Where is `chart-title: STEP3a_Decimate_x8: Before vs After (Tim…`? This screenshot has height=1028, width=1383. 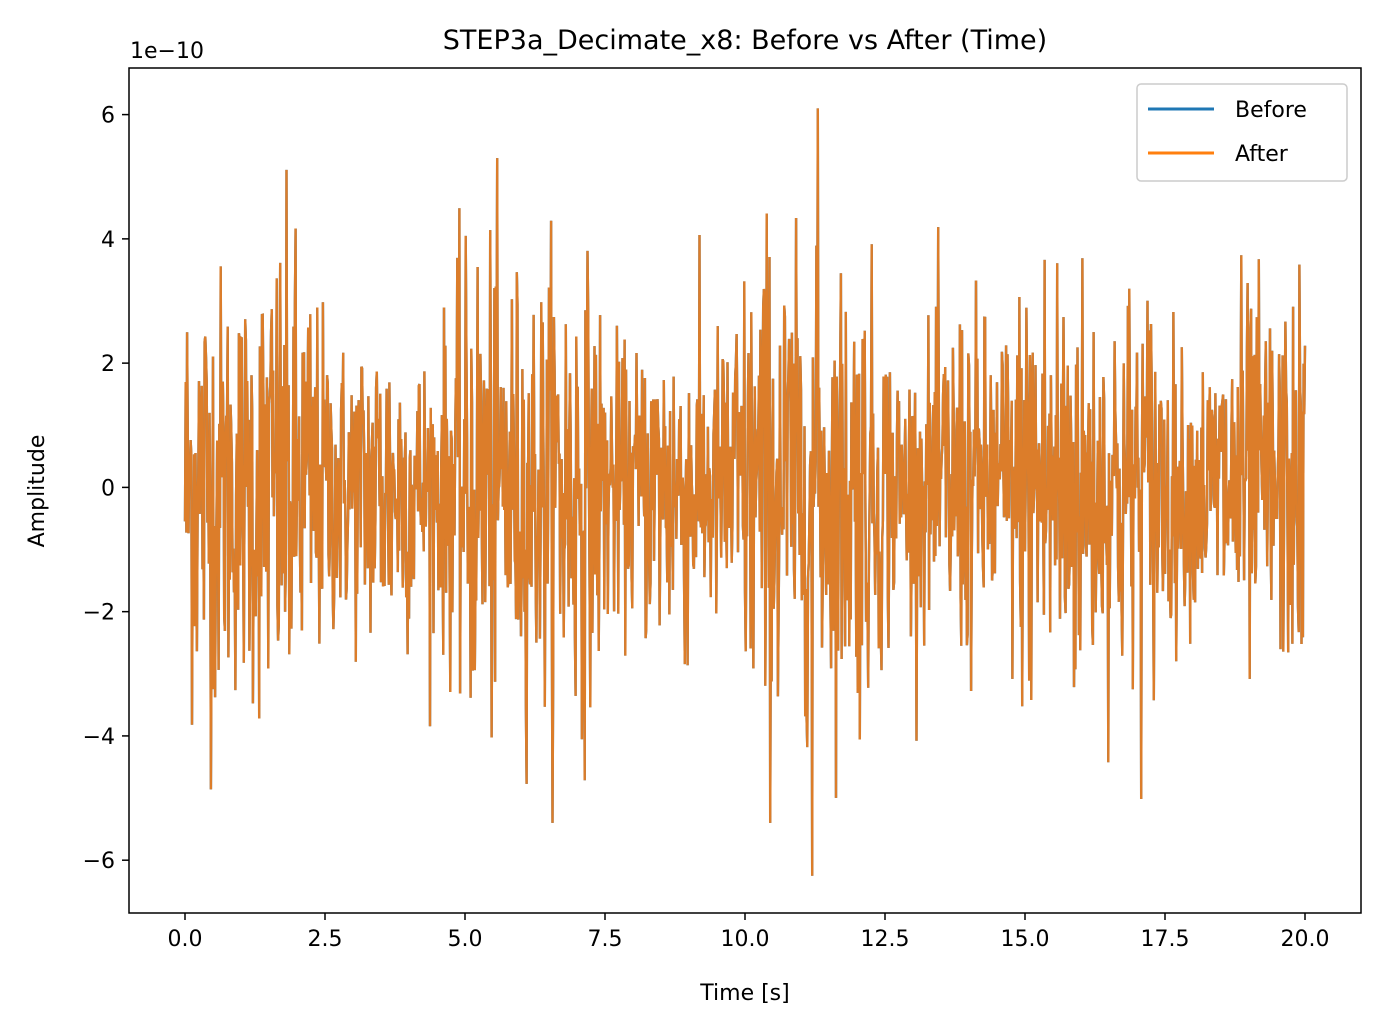 chart-title: STEP3a_Decimate_x8: Before vs After (Tim… is located at coordinates (745, 40).